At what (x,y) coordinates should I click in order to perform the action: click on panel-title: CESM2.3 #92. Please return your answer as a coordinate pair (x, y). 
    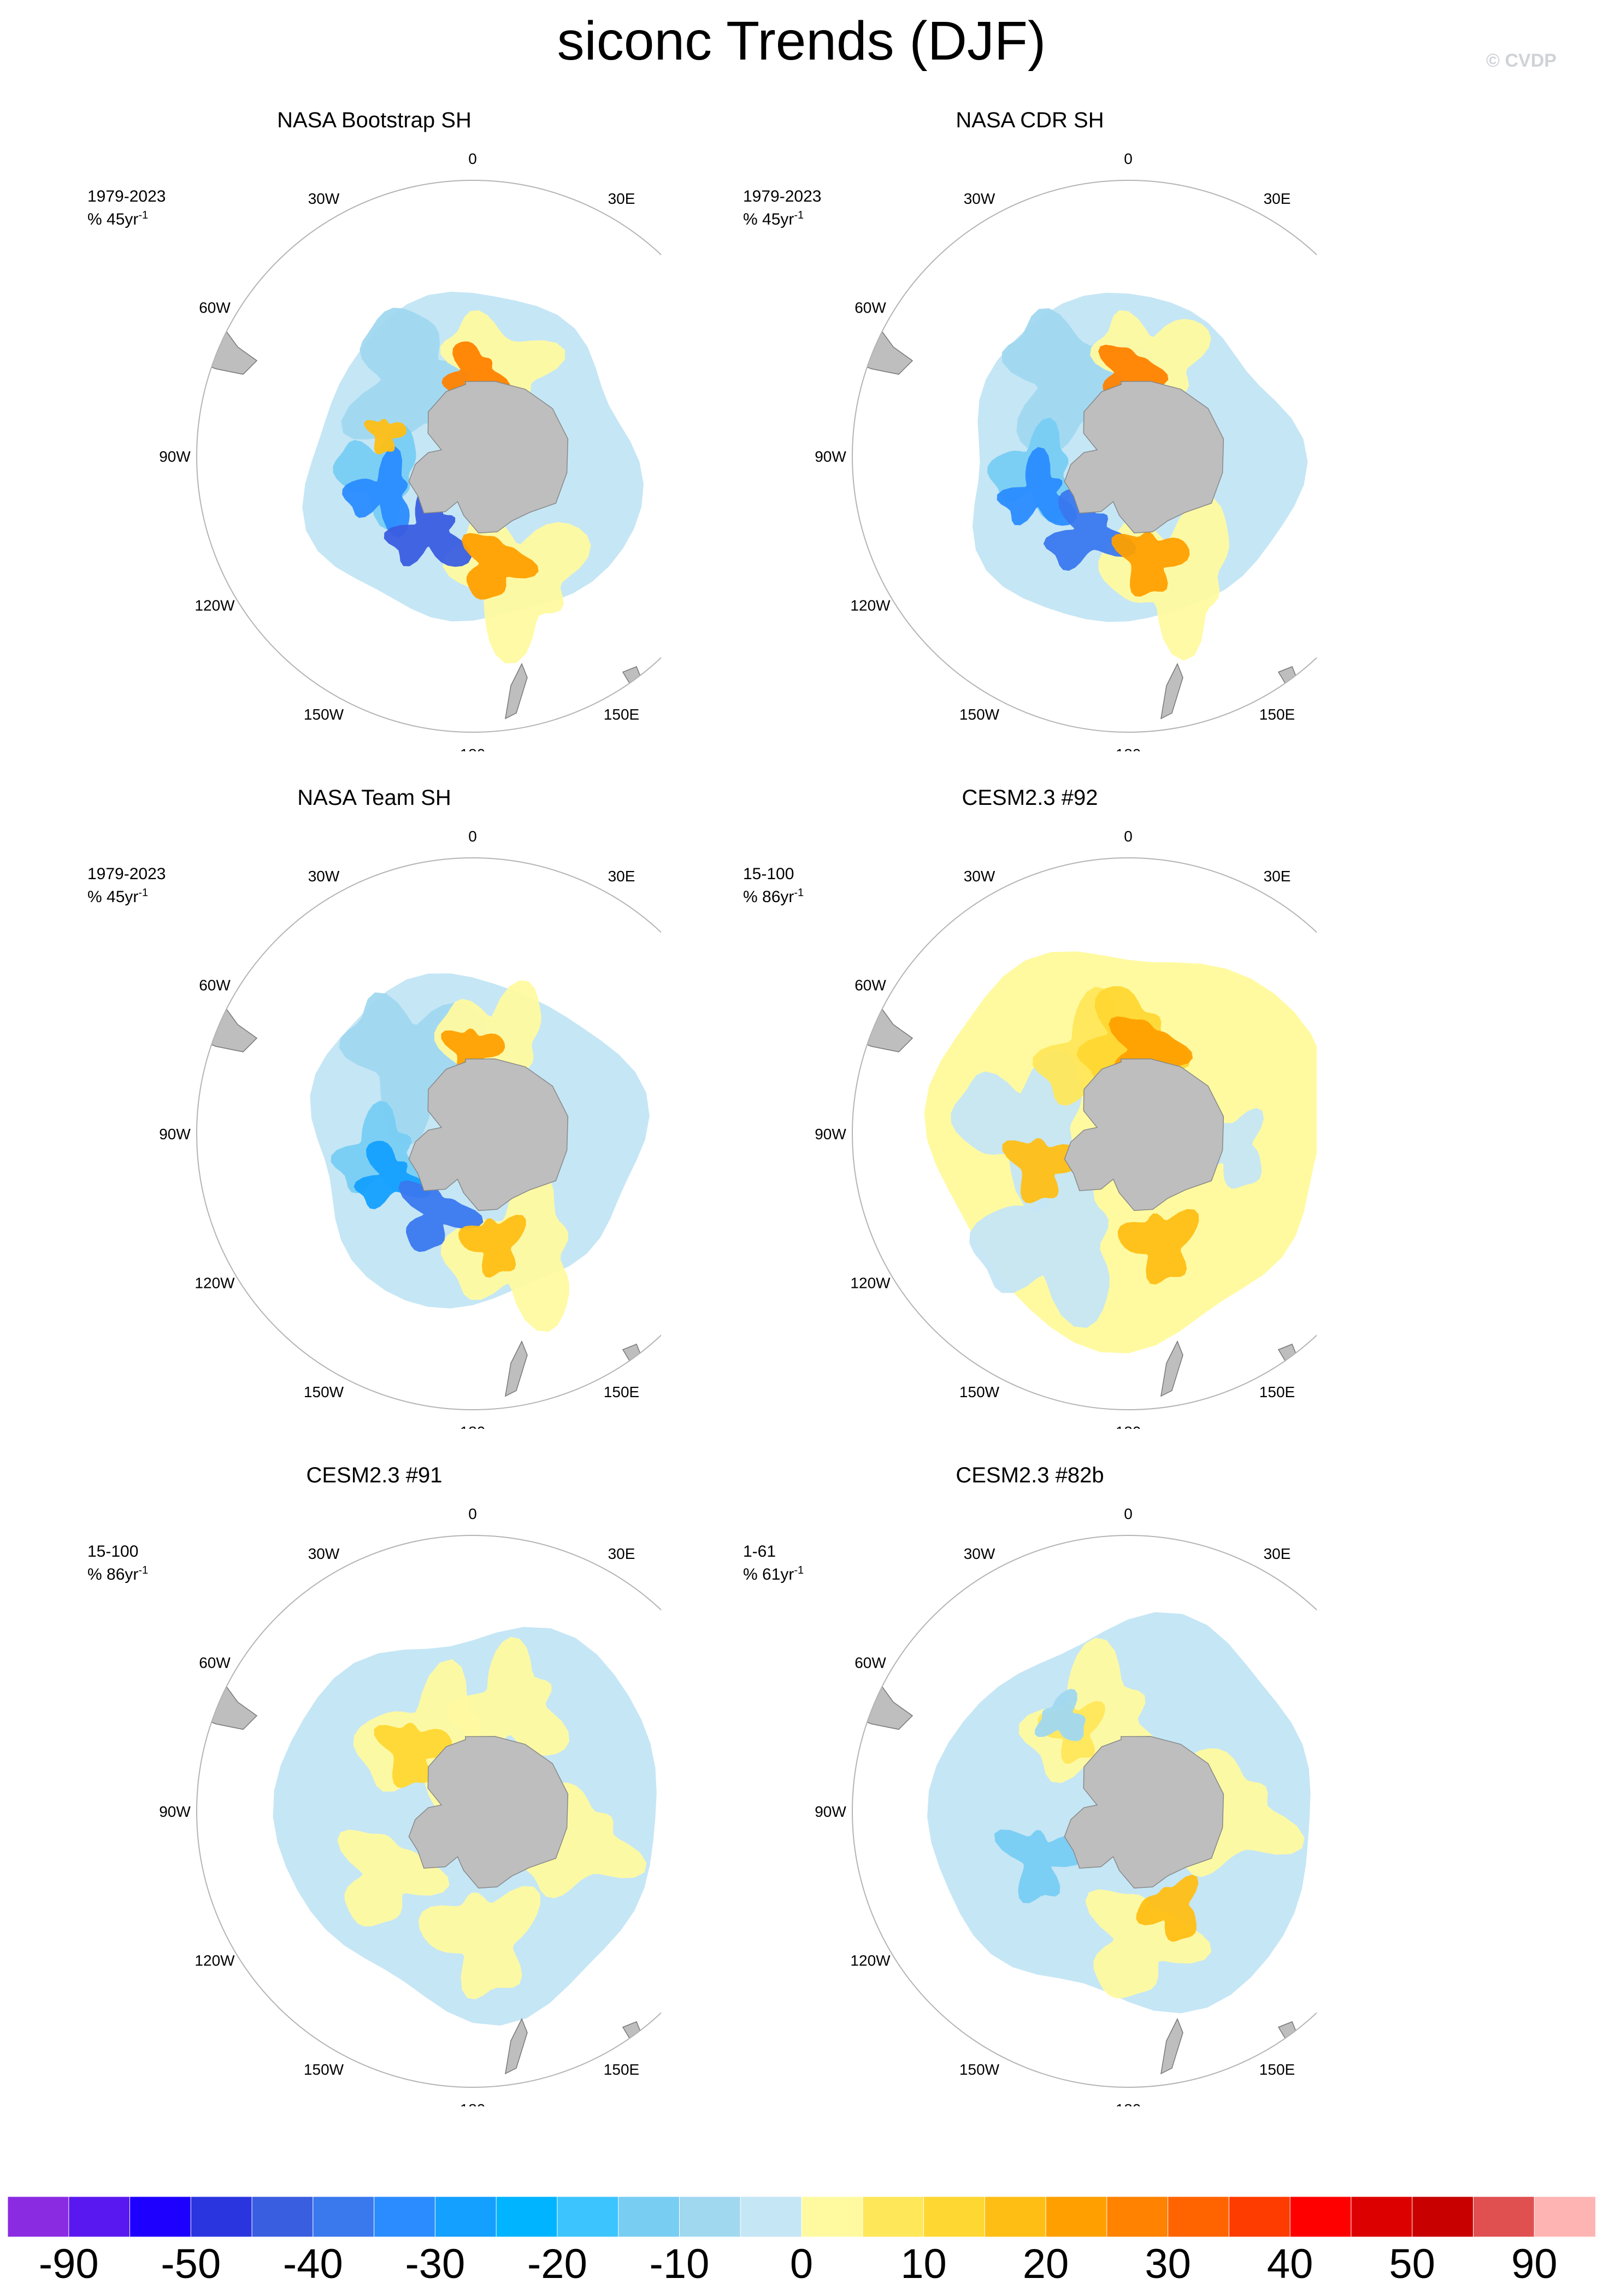
    Looking at the image, I should click on (1030, 798).